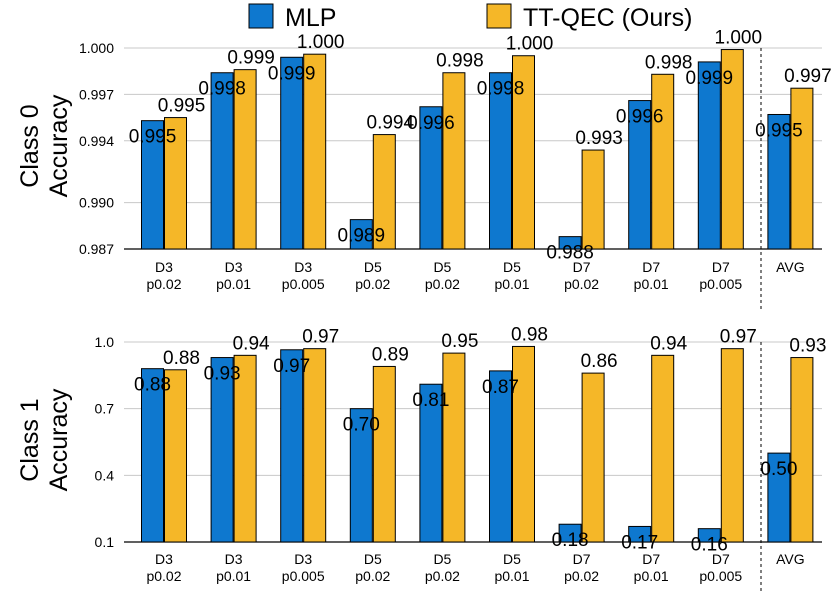 The image size is (831, 592). What do you see at coordinates (96, 94) in the screenshot?
I see `ytick-label: 0.997` at bounding box center [96, 94].